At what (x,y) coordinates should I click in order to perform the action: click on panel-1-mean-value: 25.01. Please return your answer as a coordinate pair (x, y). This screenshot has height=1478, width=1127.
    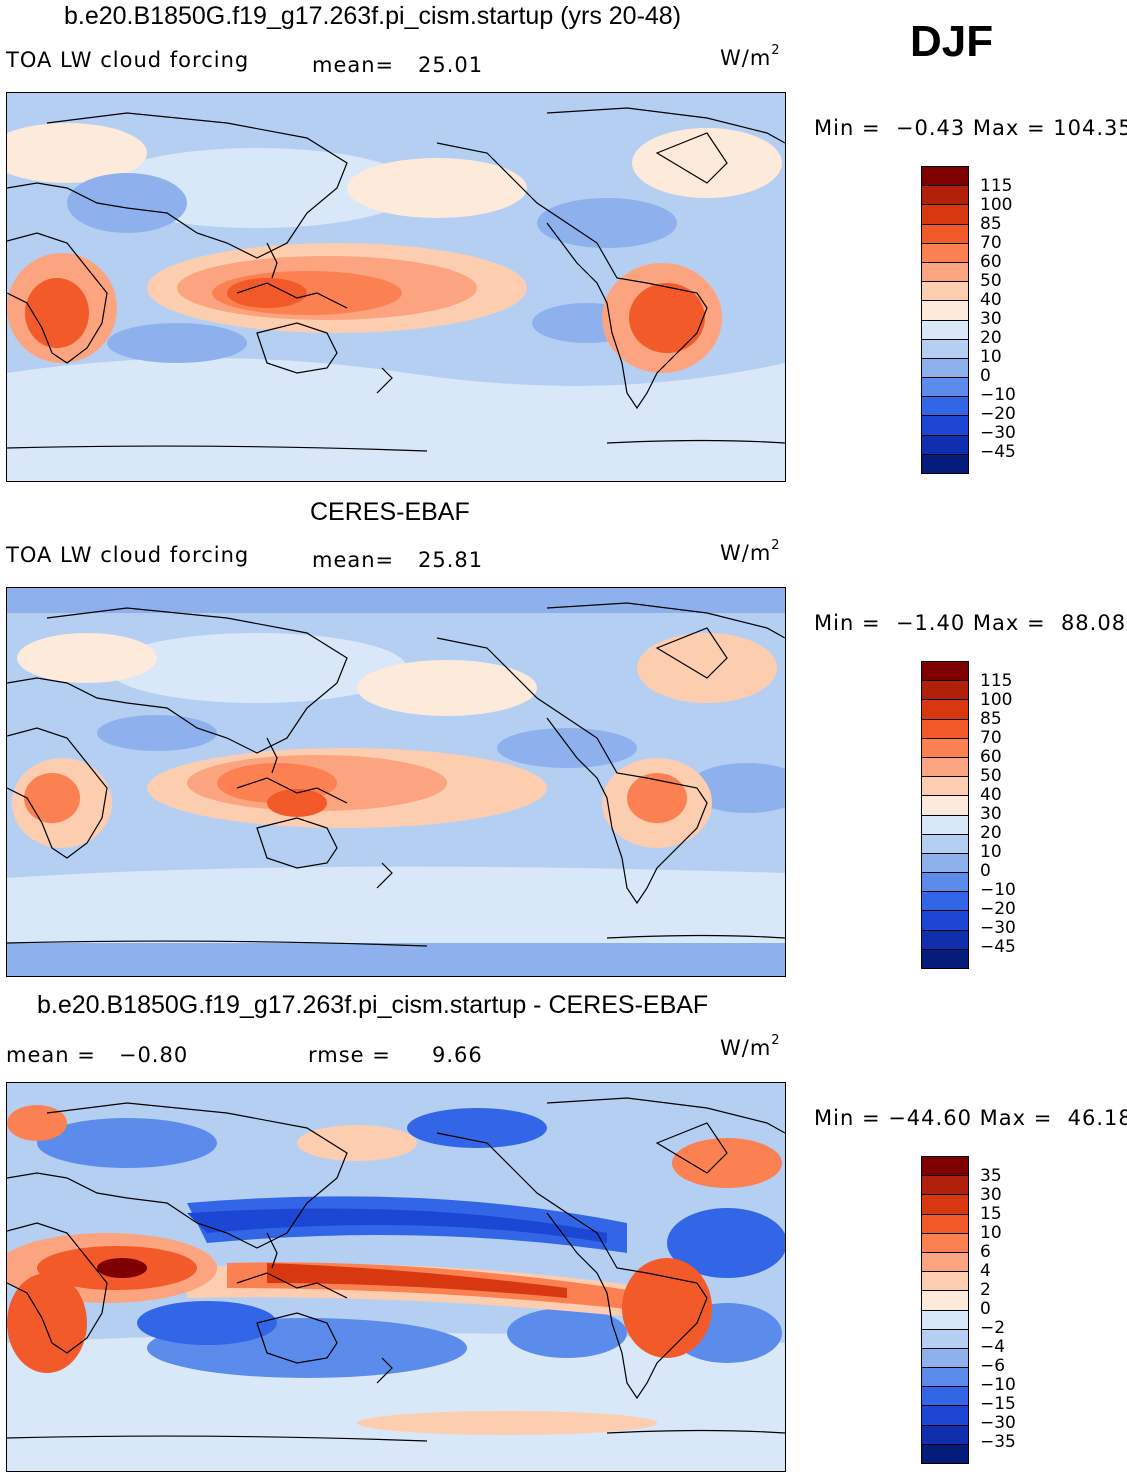
    Looking at the image, I should click on (451, 65).